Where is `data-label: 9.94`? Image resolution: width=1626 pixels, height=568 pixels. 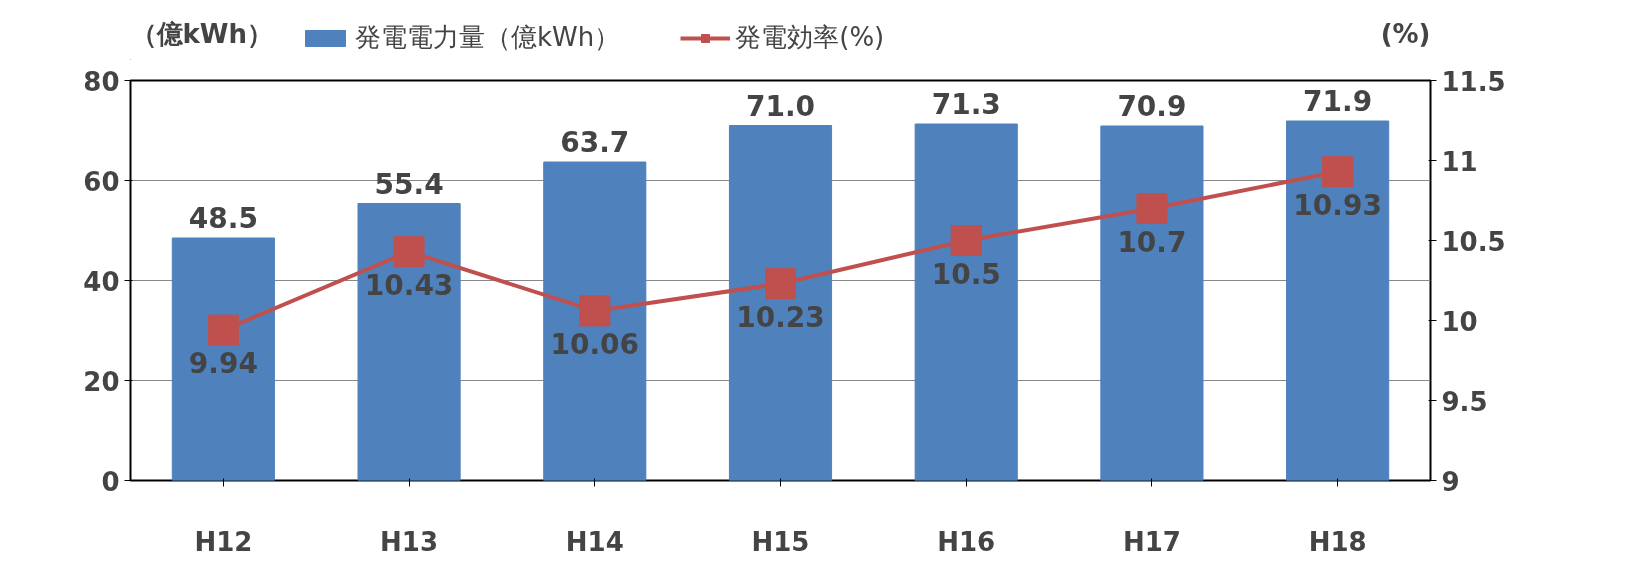 data-label: 9.94 is located at coordinates (223, 364).